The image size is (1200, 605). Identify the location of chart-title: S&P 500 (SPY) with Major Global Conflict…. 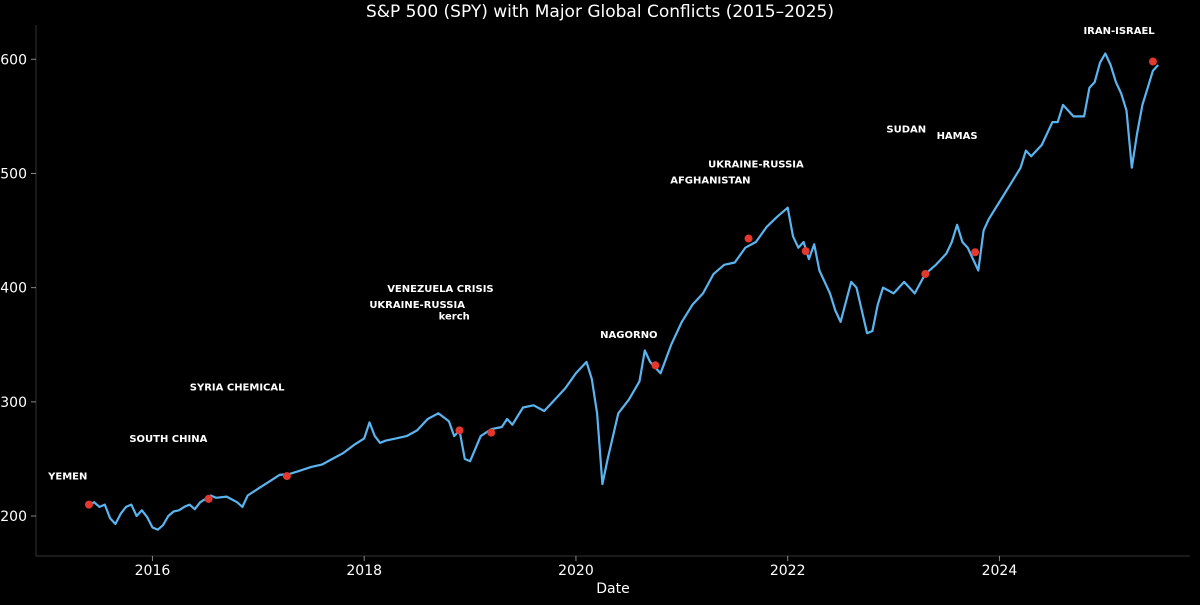
(600, 12).